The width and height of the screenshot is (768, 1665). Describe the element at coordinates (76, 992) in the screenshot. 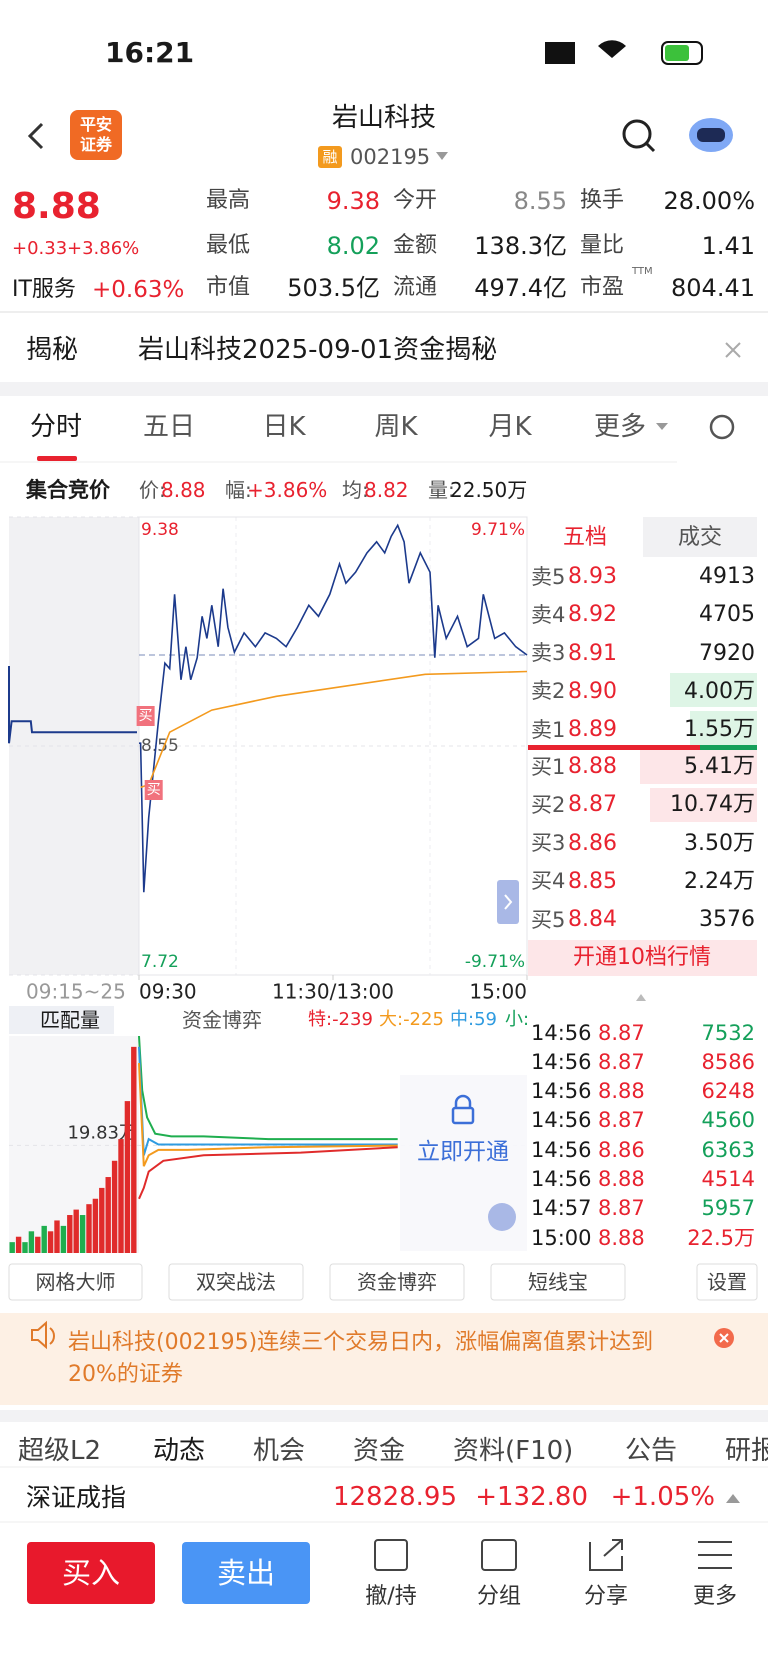

I see `x-tick-label: 09:15~25` at that location.